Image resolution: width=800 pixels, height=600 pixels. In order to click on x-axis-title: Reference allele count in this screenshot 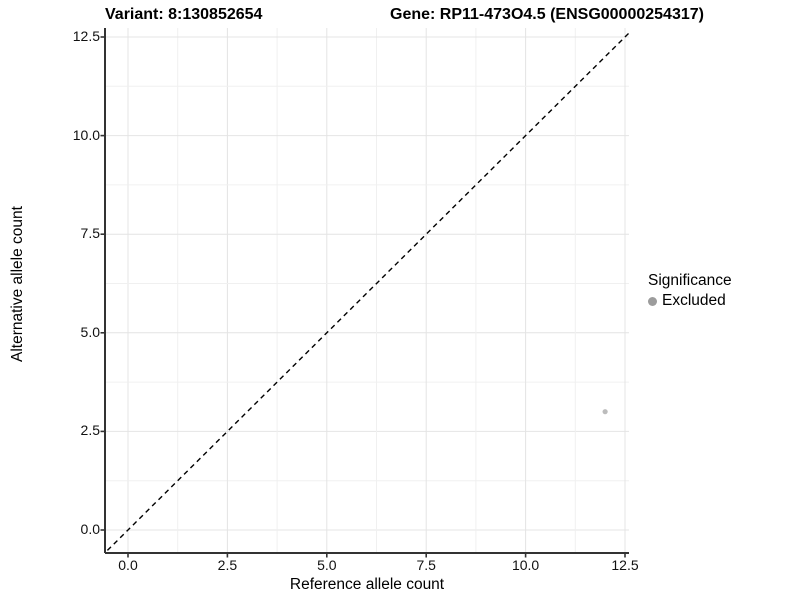, I will do `click(367, 584)`.